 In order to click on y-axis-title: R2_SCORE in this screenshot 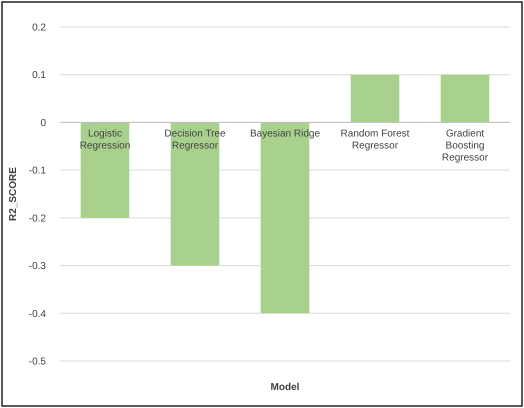, I will do `click(13, 193)`.